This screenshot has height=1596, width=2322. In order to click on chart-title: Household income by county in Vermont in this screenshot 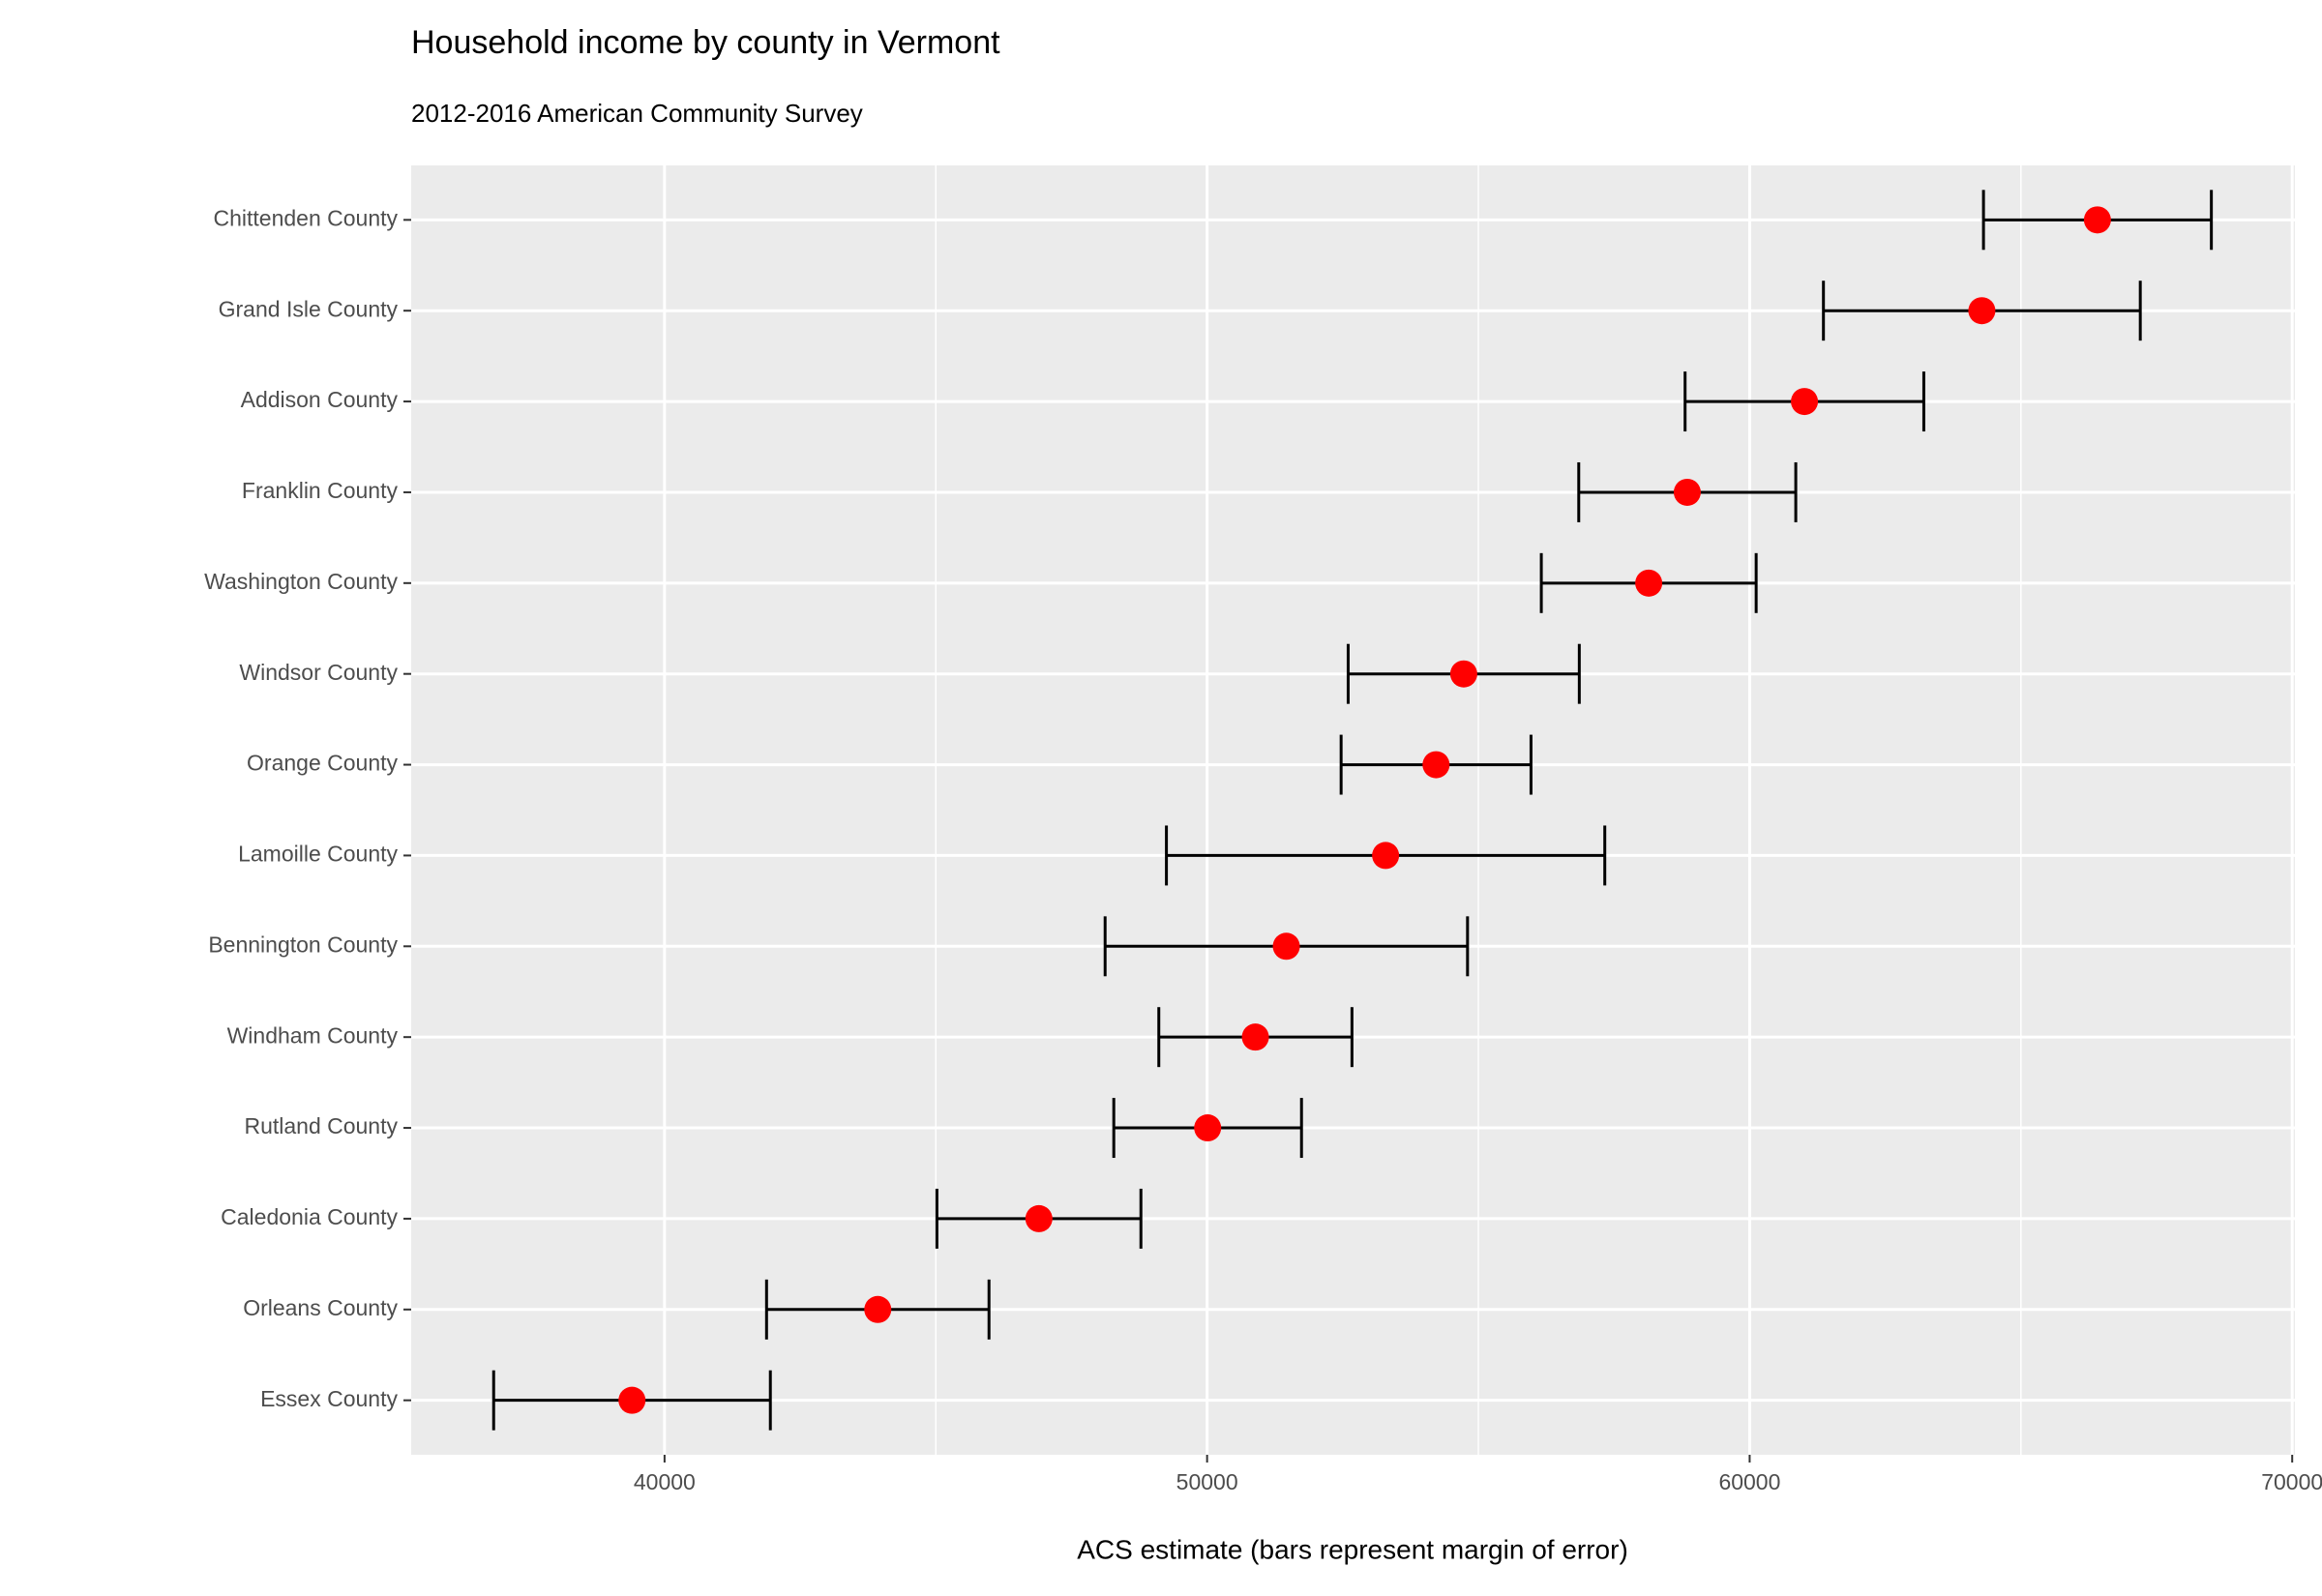, I will do `click(705, 42)`.